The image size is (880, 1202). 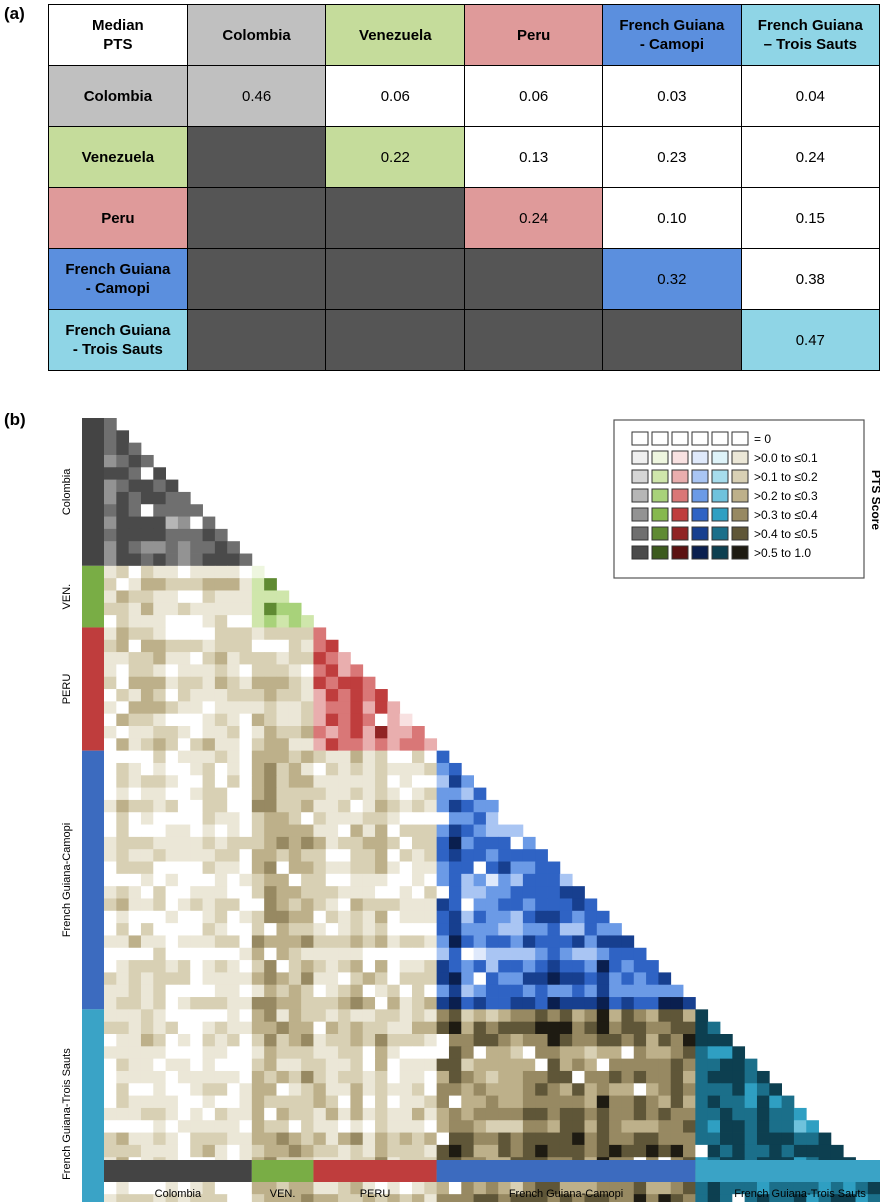 What do you see at coordinates (680, 457) in the screenshot?
I see `legend-swatch` at bounding box center [680, 457].